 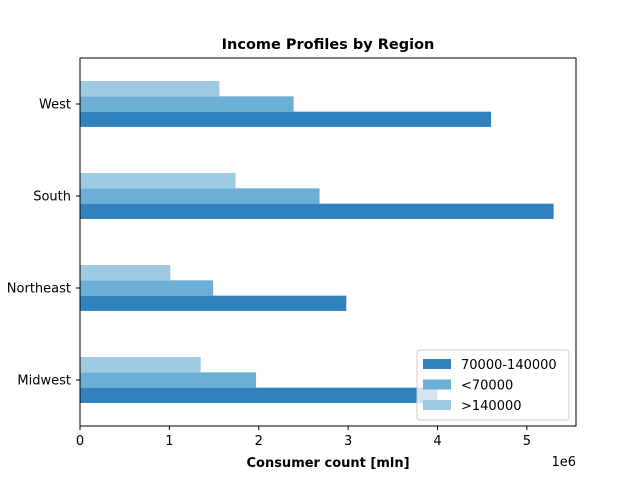 What do you see at coordinates (327, 463) in the screenshot?
I see `x-axis-label: Consumer count [mln]` at bounding box center [327, 463].